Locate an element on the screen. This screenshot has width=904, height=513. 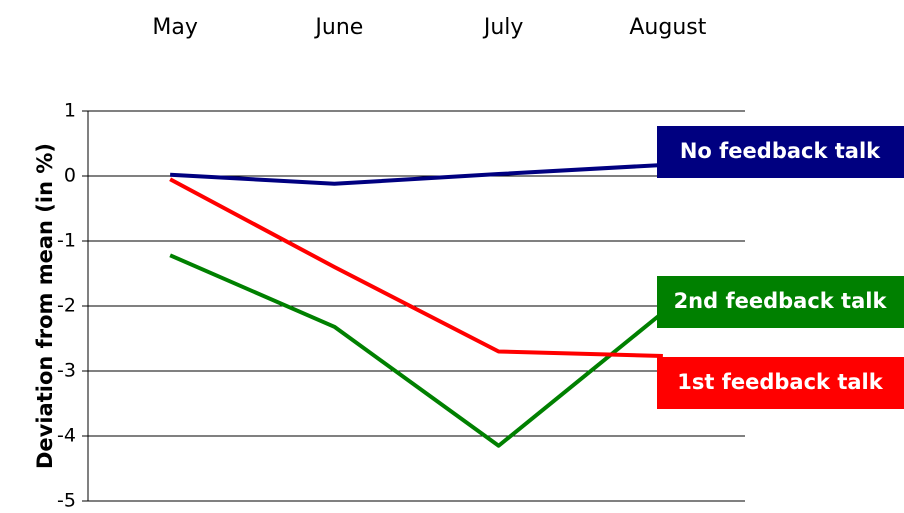
x-tick-label: August is located at coordinates (667, 27).